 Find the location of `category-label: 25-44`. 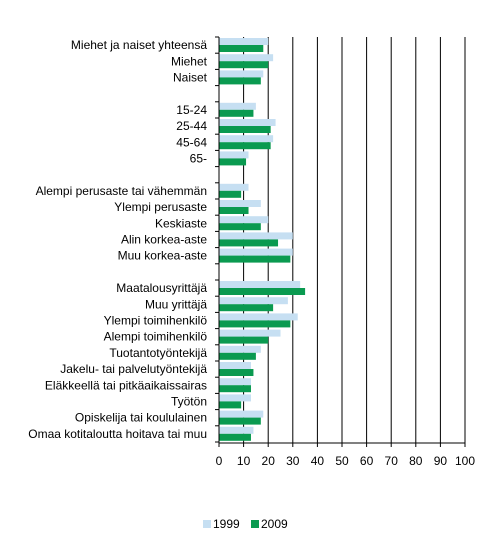

category-label: 25-44 is located at coordinates (191, 126).